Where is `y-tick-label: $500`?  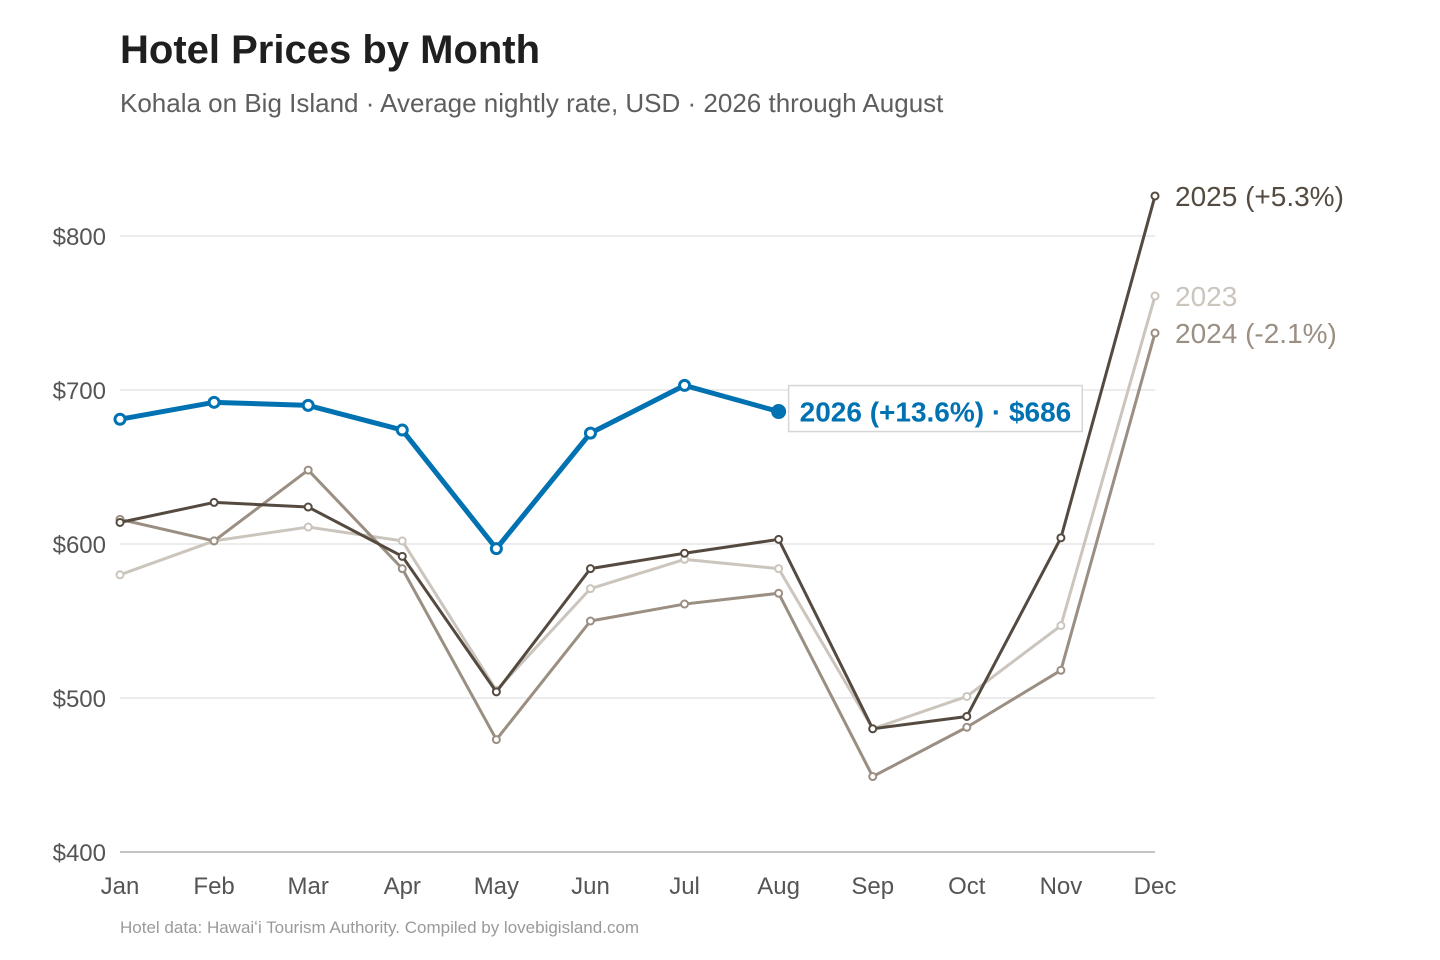
y-tick-label: $500 is located at coordinates (79, 699).